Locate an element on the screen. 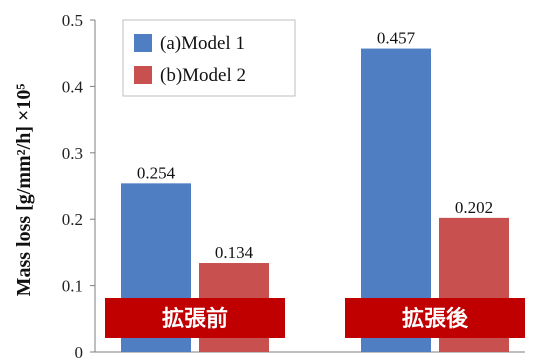 This screenshot has height=361, width=536. category-label: 拡張前 is located at coordinates (195, 319).